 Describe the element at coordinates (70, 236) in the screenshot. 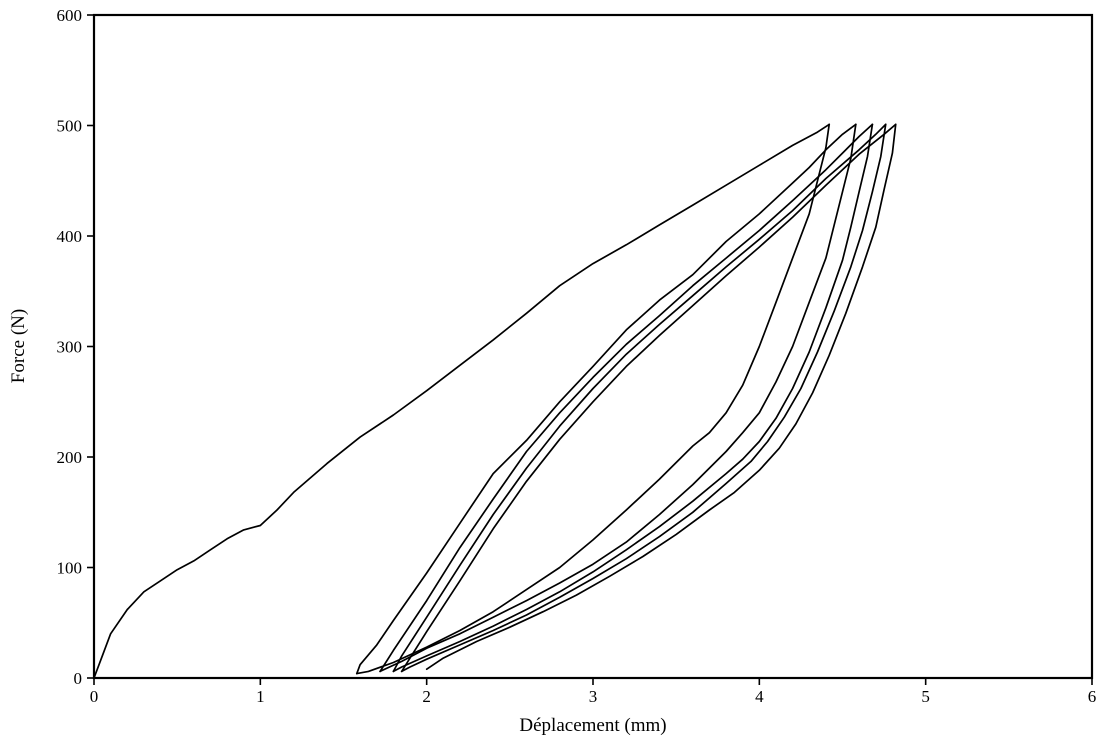

I see `y-tick-label: 400` at that location.